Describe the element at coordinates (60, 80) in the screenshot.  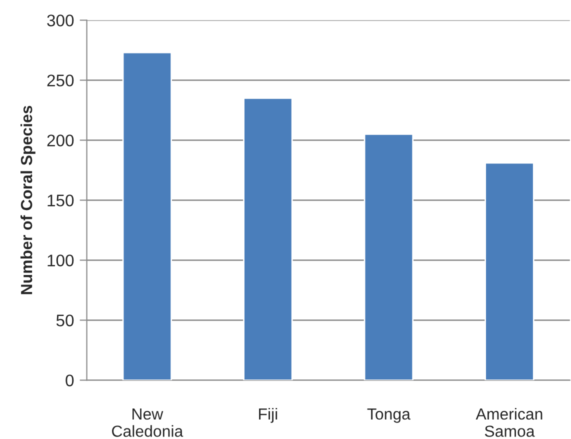
I see `y-tick-label: 250` at that location.